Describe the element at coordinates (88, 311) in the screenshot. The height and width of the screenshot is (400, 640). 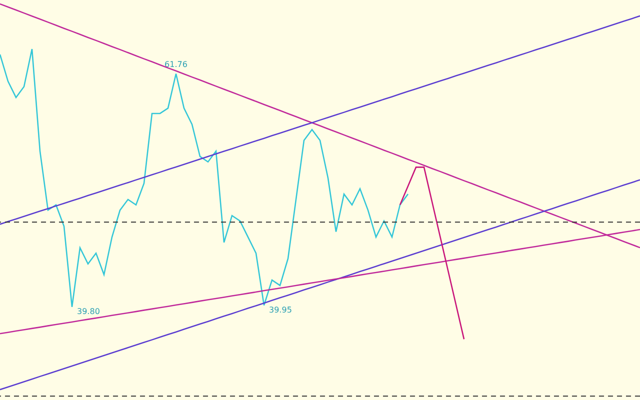
I see `data-label: 39.80` at that location.